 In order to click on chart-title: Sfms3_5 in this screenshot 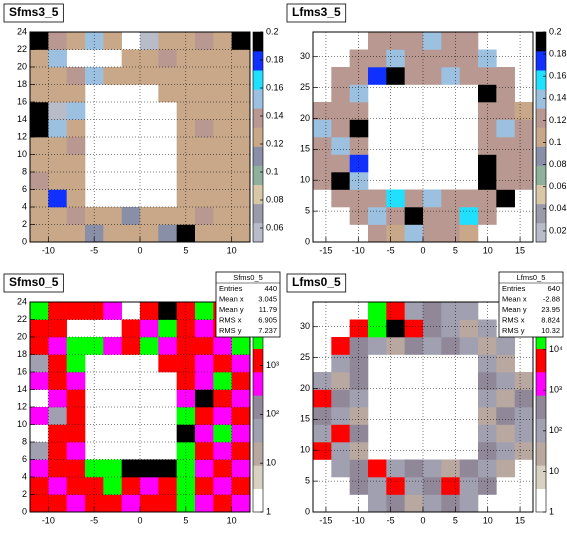, I will do `click(34, 12)`.